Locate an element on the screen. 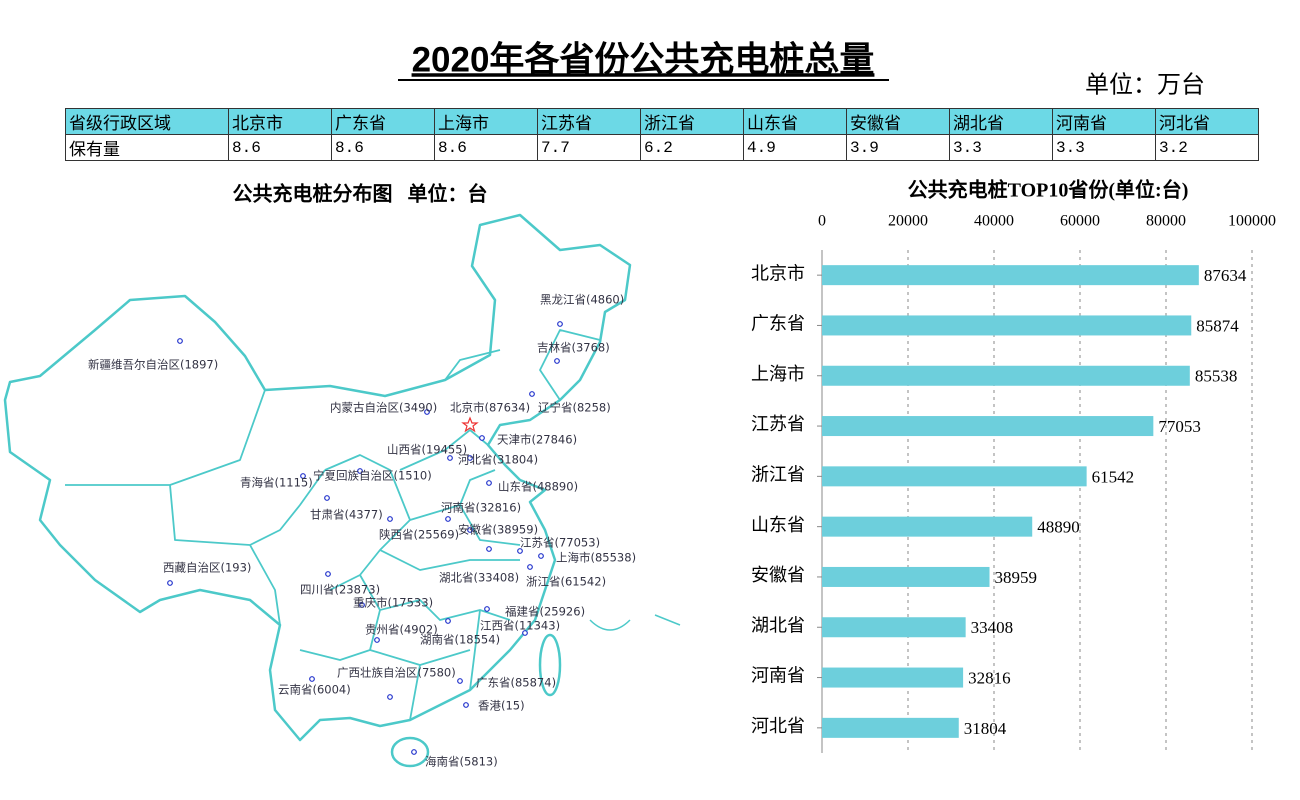  unit-label: 单位：万台 is located at coordinates (1145, 84).